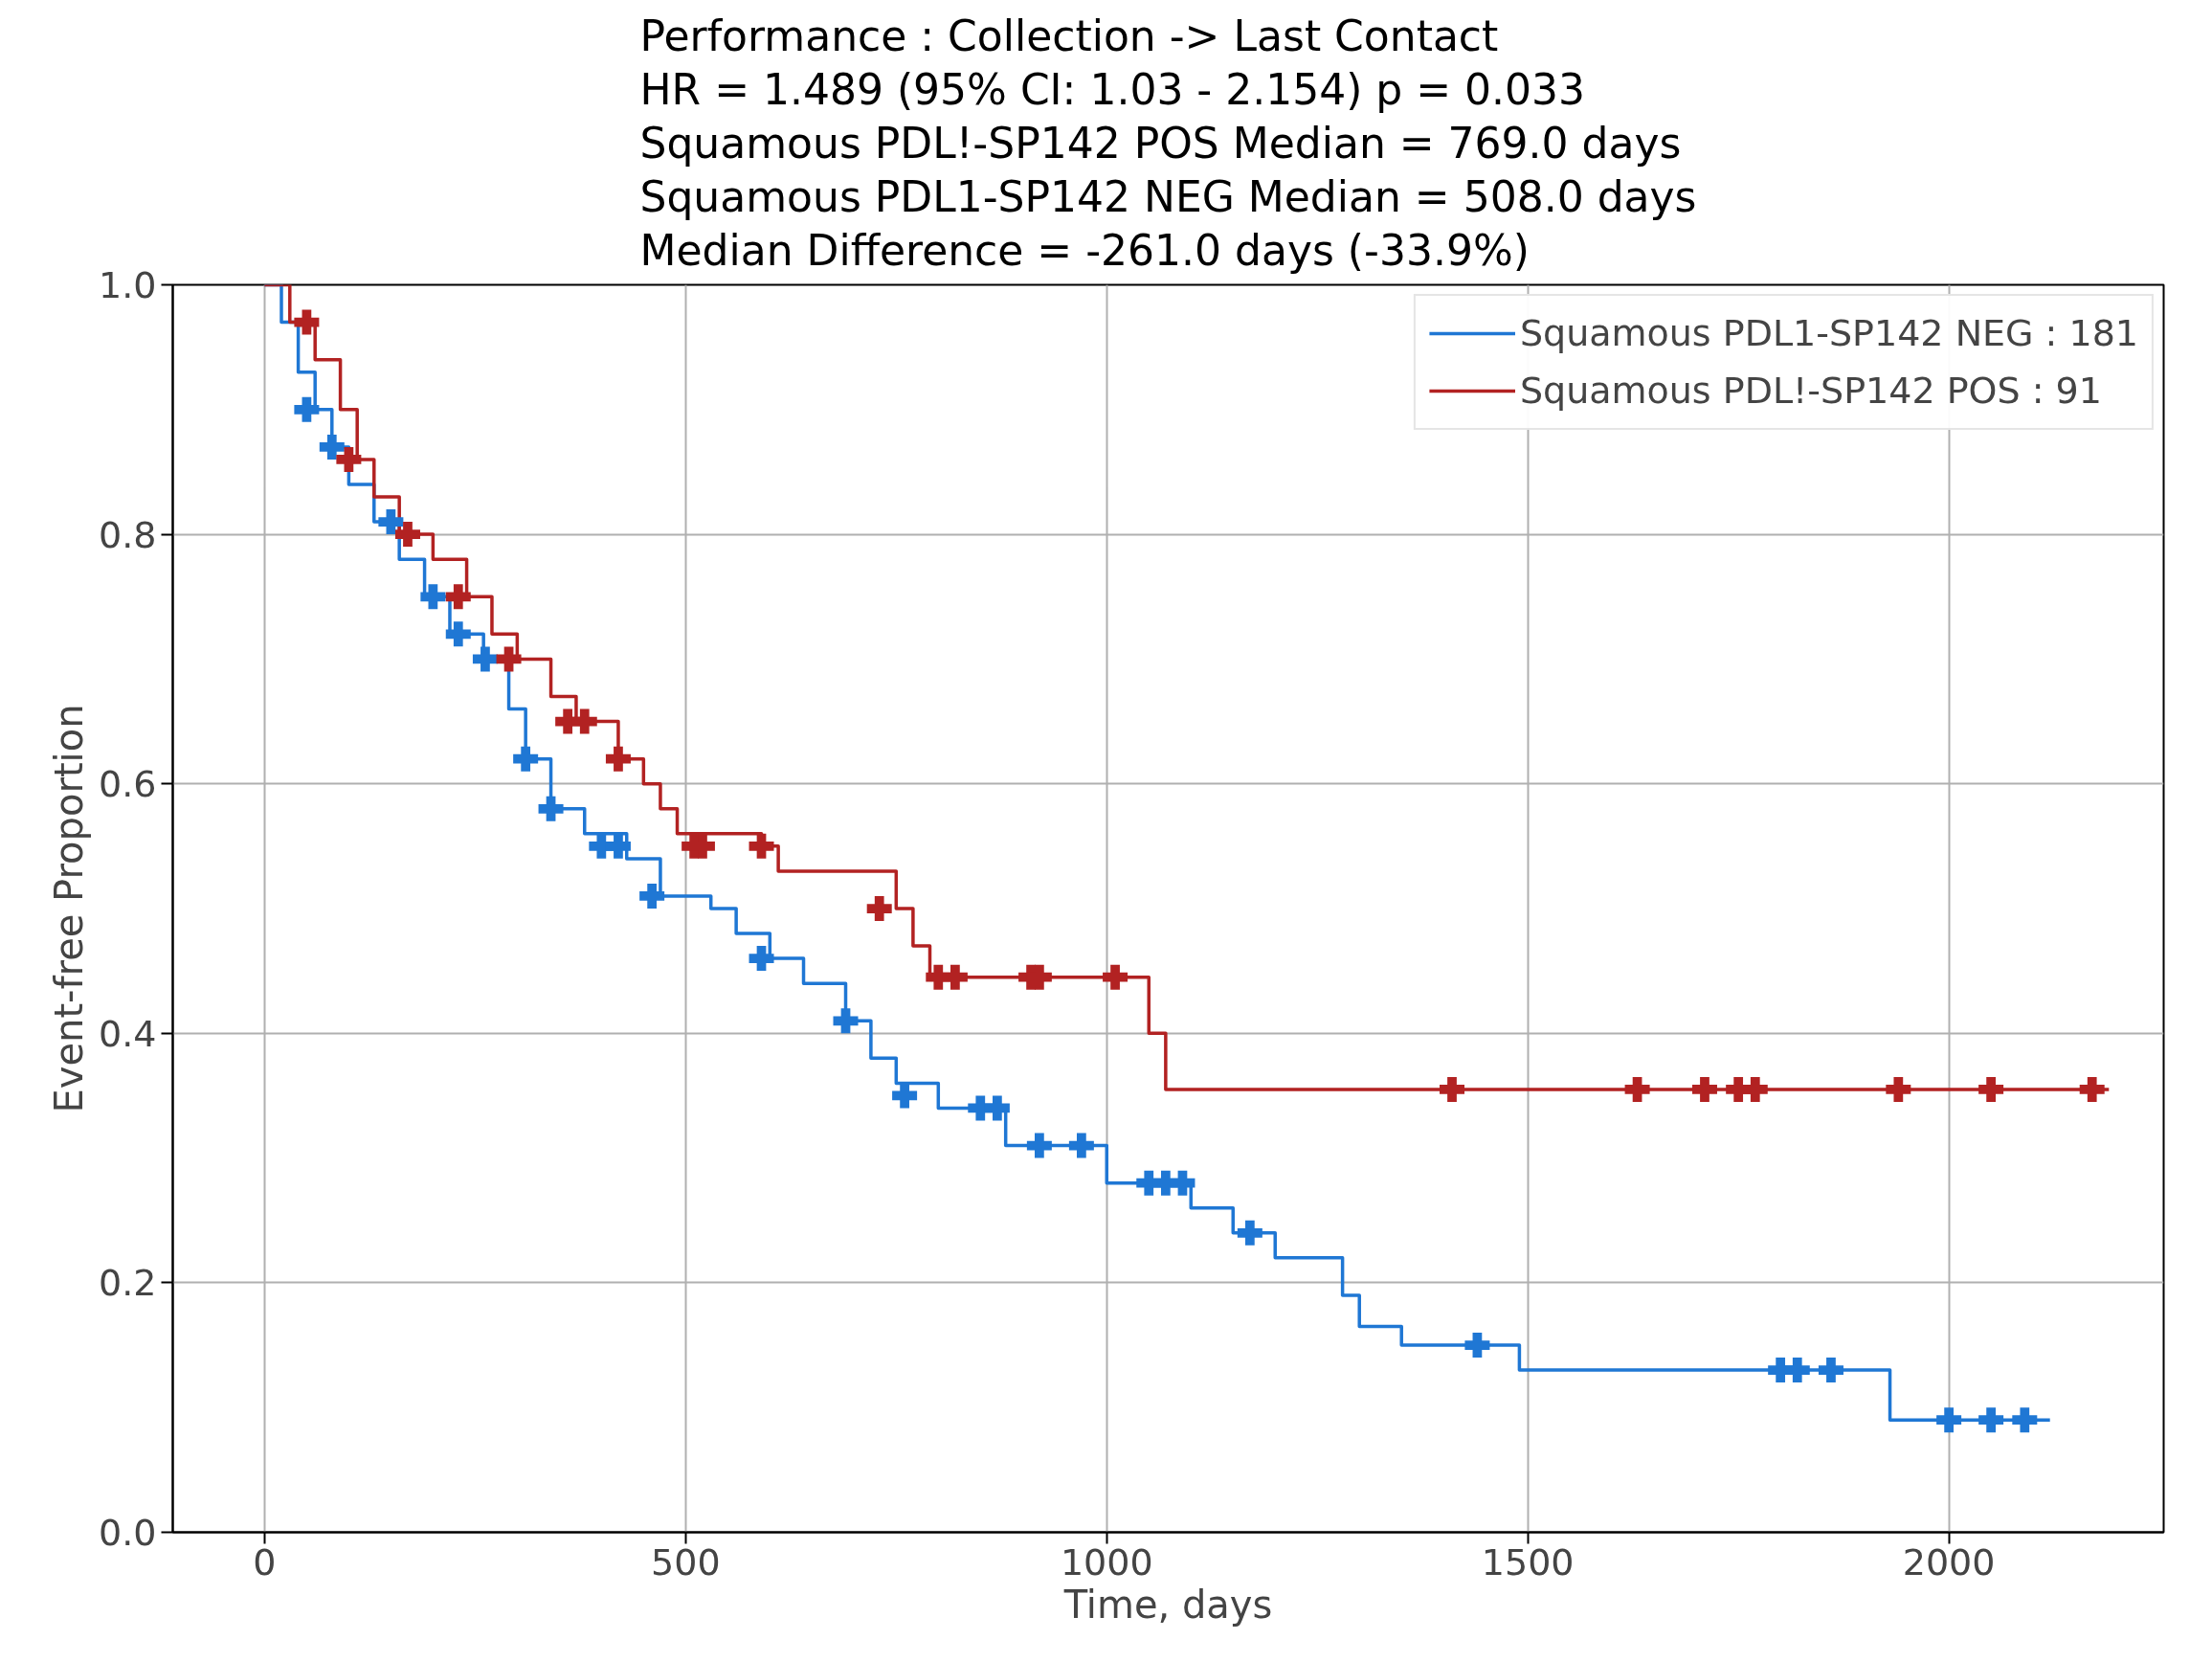 The width and height of the screenshot is (2212, 1662). I want to click on x-tick-label: 1000, so click(1107, 1561).